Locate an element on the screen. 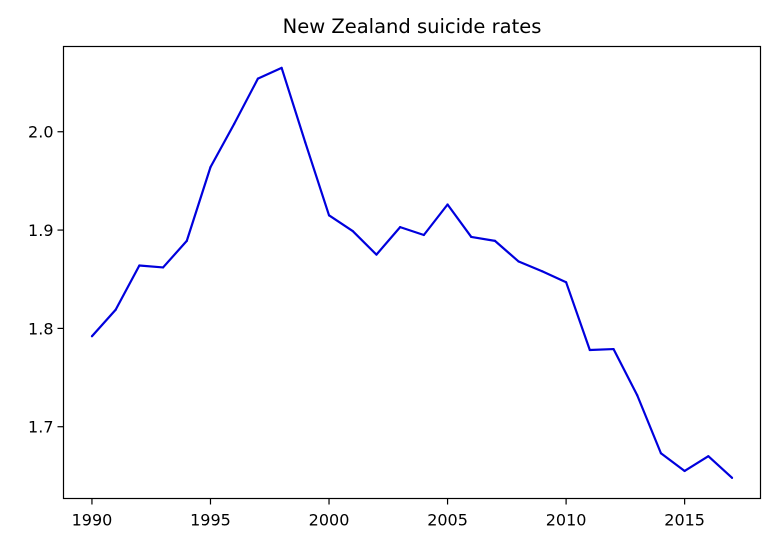 The width and height of the screenshot is (775, 549). chart-title: New Zealand suicide rates is located at coordinates (412, 26).